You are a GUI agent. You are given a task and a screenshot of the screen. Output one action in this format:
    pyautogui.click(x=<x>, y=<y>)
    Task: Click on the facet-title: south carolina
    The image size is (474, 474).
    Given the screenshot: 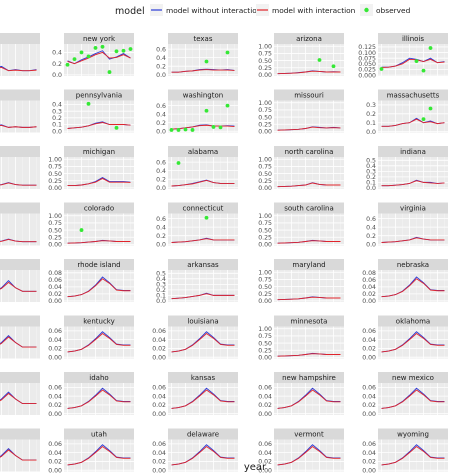 What is the action you would take?
    pyautogui.click(x=309, y=209)
    